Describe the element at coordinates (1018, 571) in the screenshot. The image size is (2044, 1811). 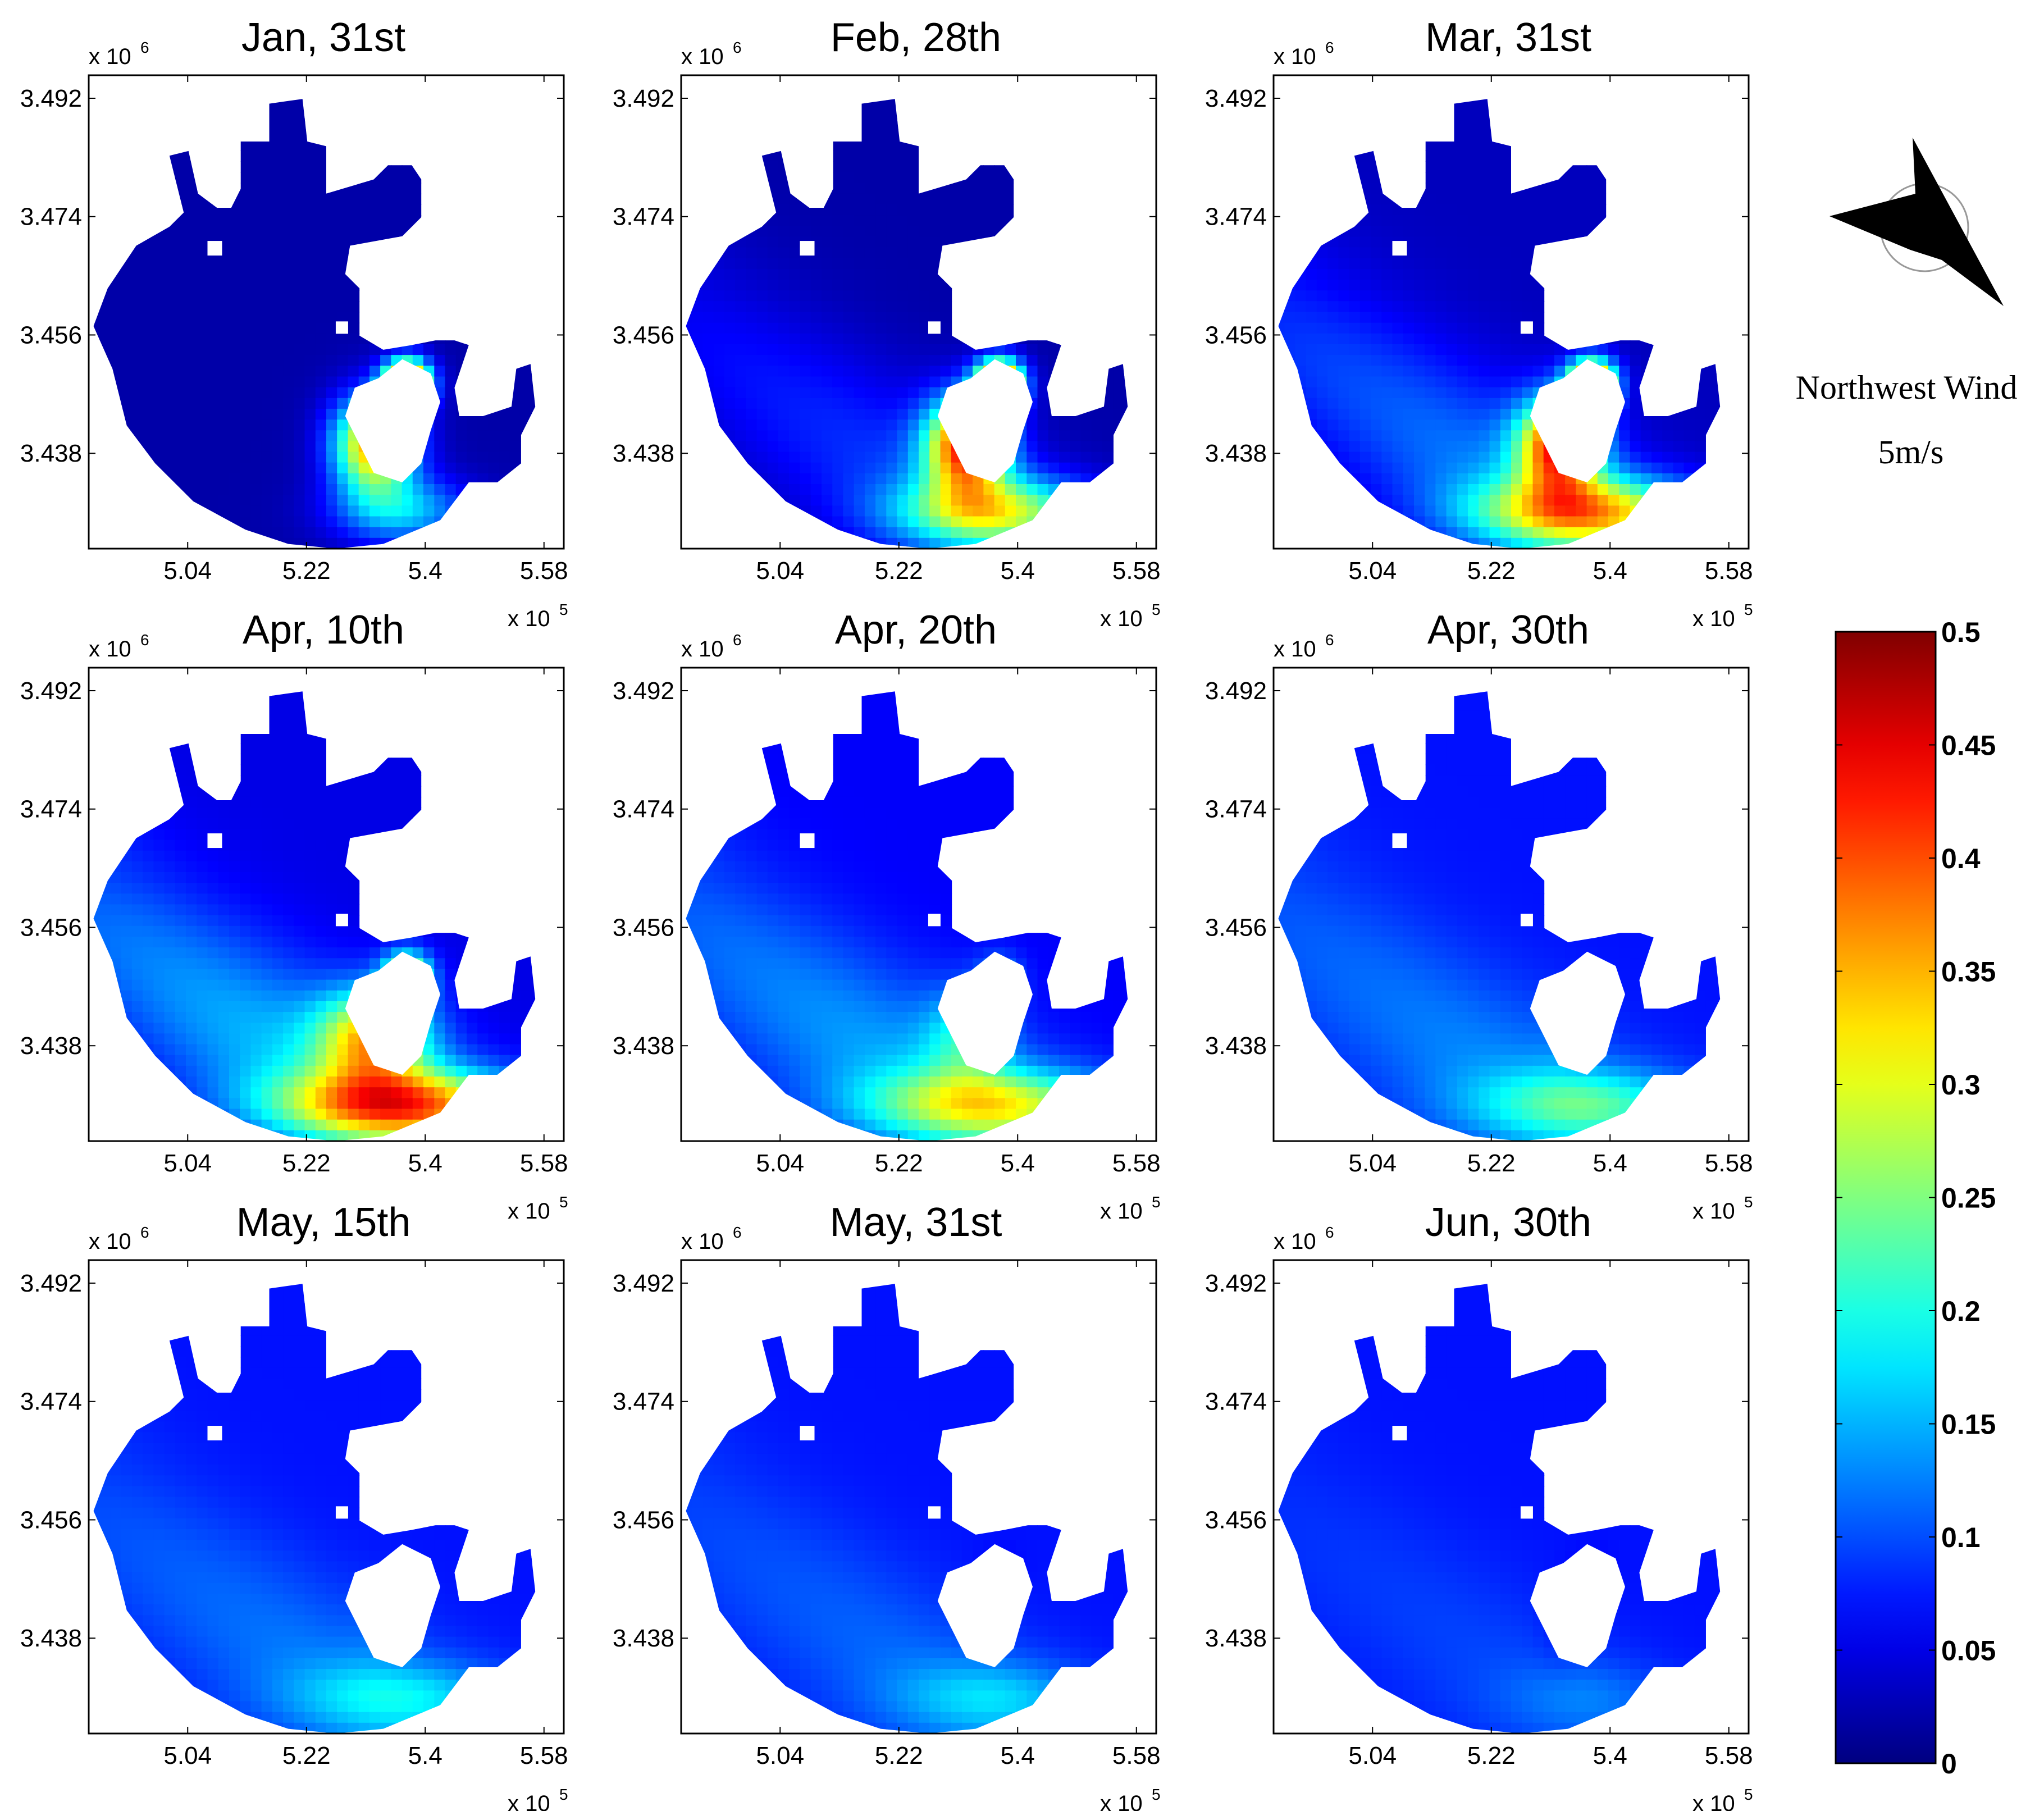
I see `x-tick-label: 5.4` at that location.